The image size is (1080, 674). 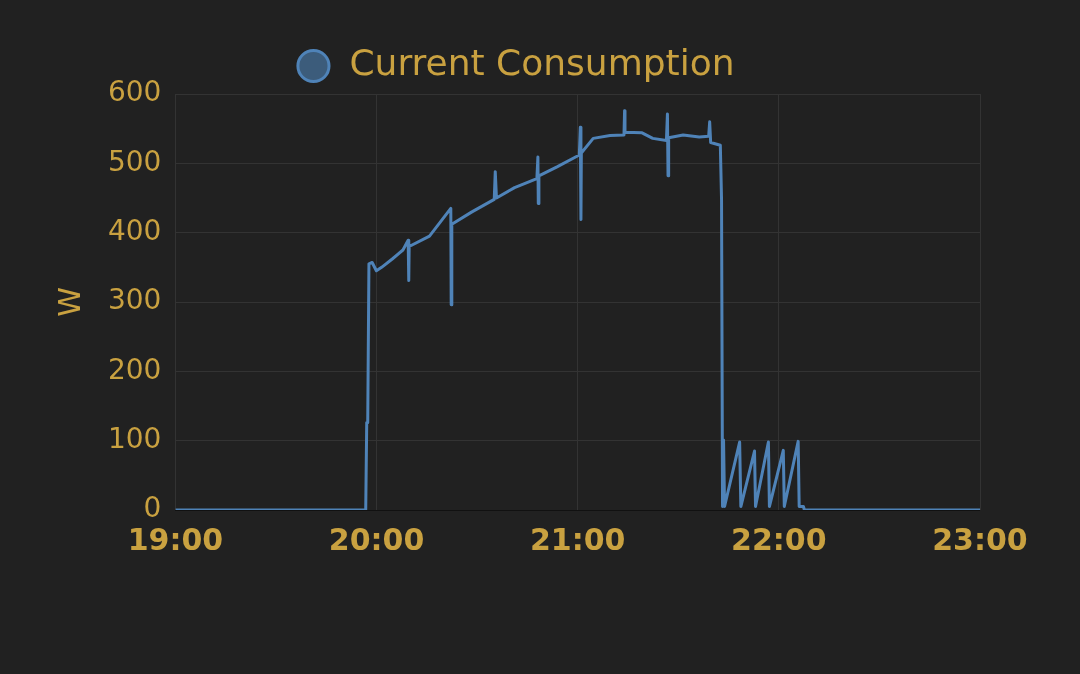 I want to click on legend-label: Current Consumption, so click(x=542, y=63).